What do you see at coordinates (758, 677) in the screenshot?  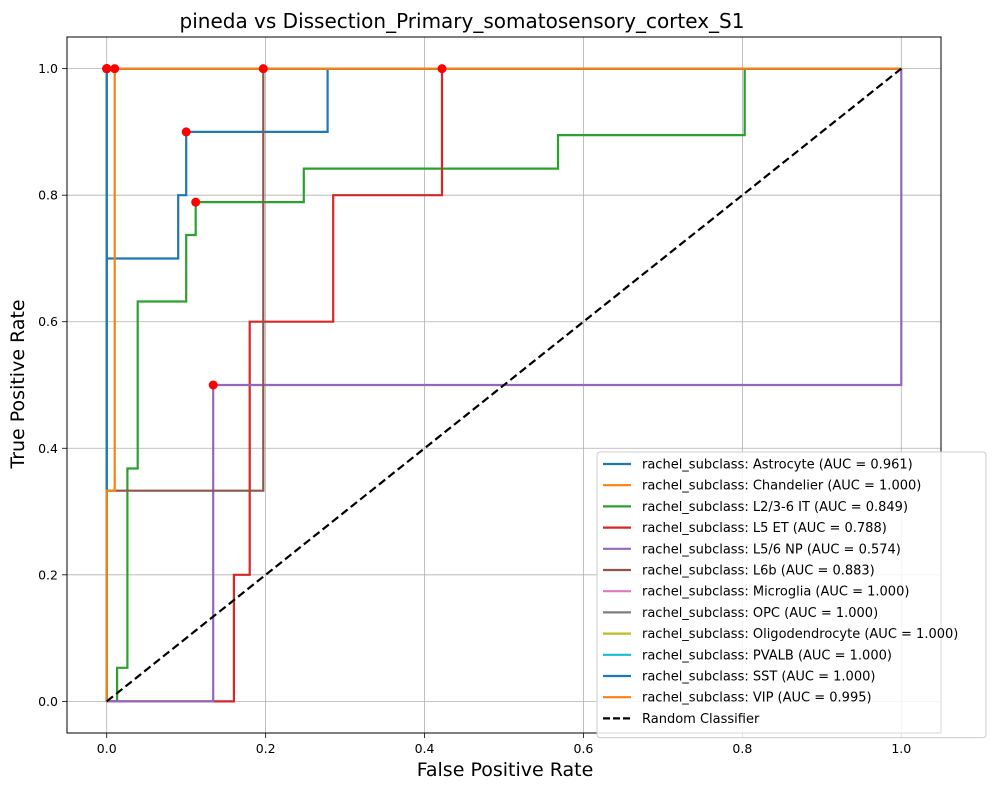 I see `legend-label: rachel_subclass: SST (AUC = 1.000)` at bounding box center [758, 677].